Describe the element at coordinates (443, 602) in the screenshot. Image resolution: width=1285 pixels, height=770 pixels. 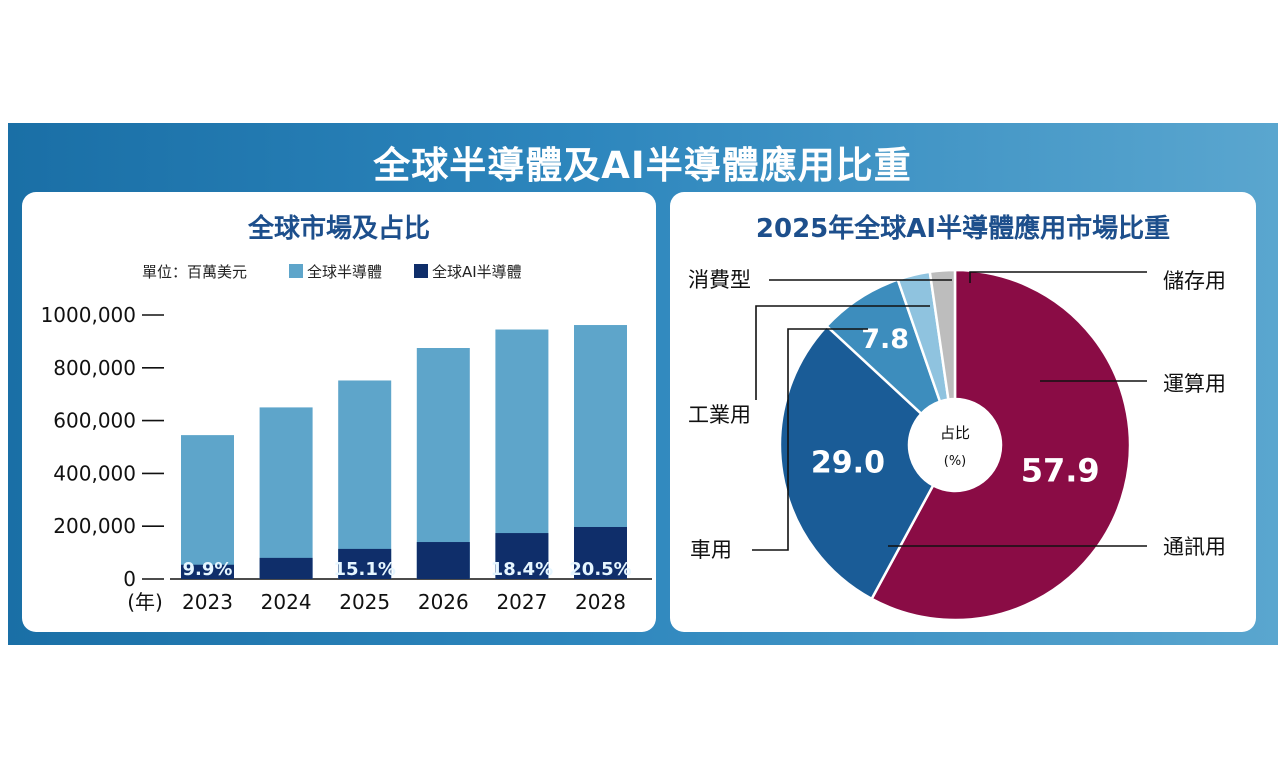
I see `x-tick-label: 2026` at that location.